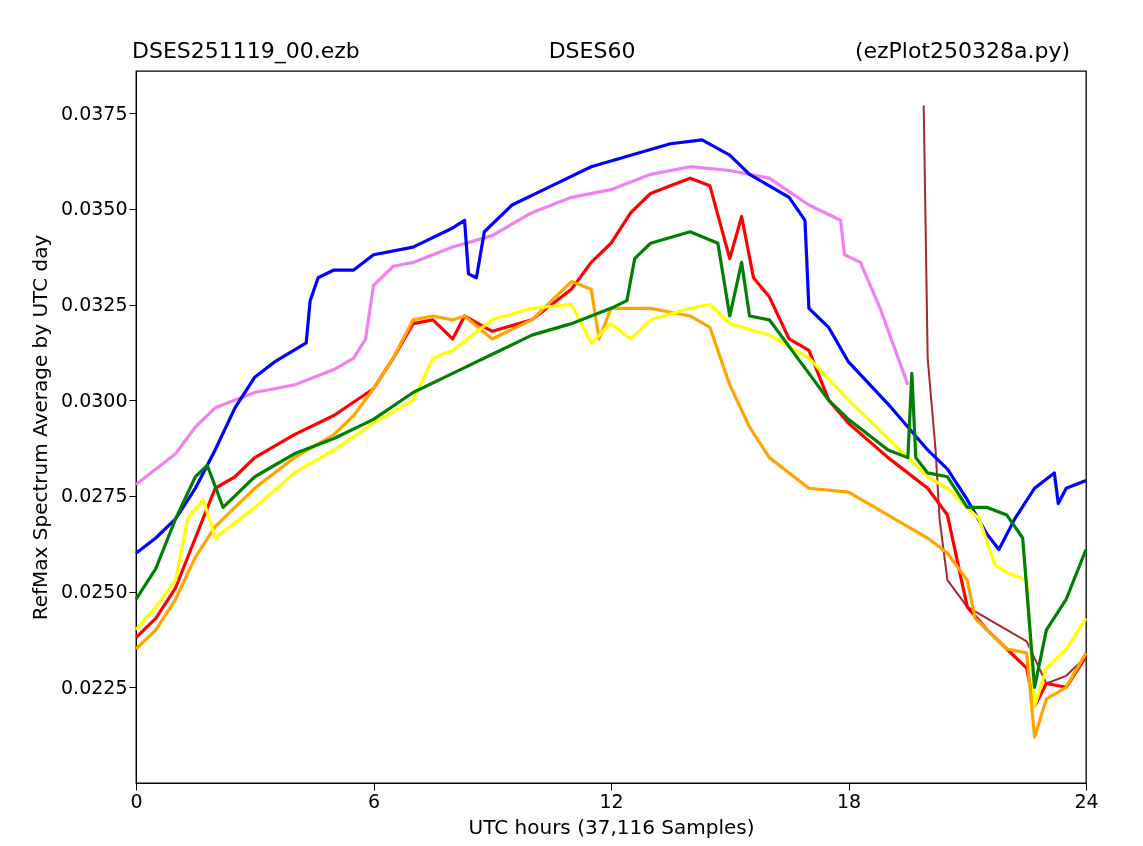 Image resolution: width=1143 pixels, height=846 pixels. What do you see at coordinates (94, 495) in the screenshot?
I see `y-tick-label: 0.0275` at bounding box center [94, 495].